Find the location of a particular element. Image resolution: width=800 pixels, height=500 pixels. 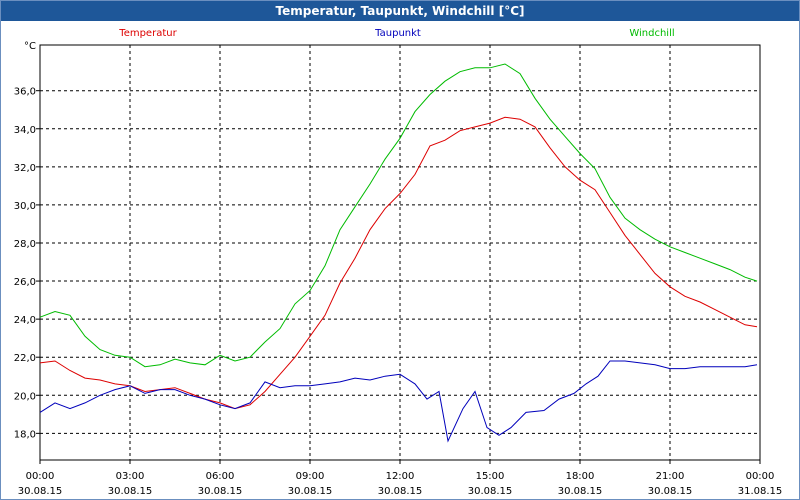

y-tick-label: 36,0 is located at coordinates (25, 92).